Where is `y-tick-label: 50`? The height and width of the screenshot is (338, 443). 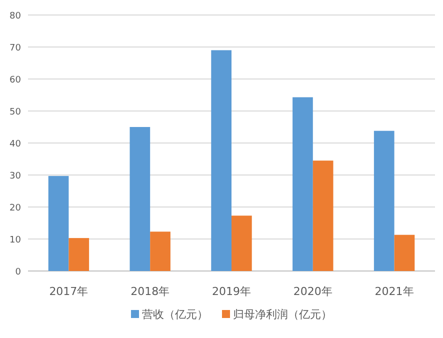
y-tick-label: 50 is located at coordinates (16, 113).